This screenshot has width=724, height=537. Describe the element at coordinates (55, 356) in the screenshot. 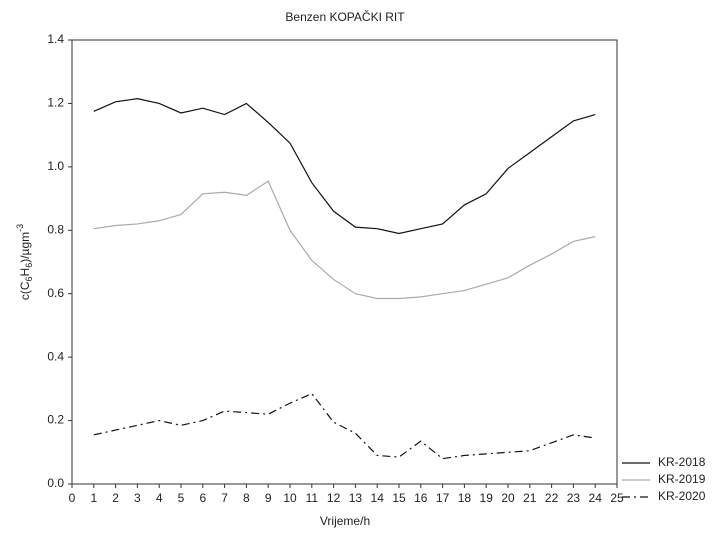

I see `y-tick-label: 0.4` at that location.